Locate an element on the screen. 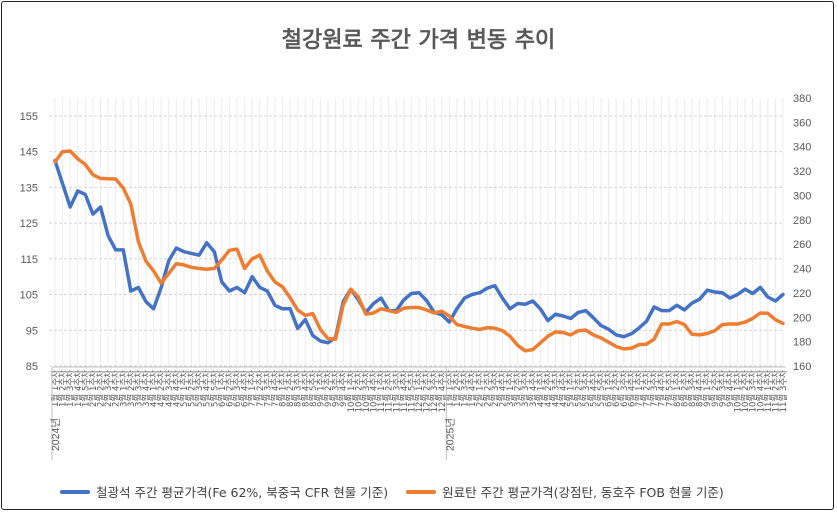 This screenshot has height=513, width=837. y-right-tick-label: 260 is located at coordinates (802, 245).